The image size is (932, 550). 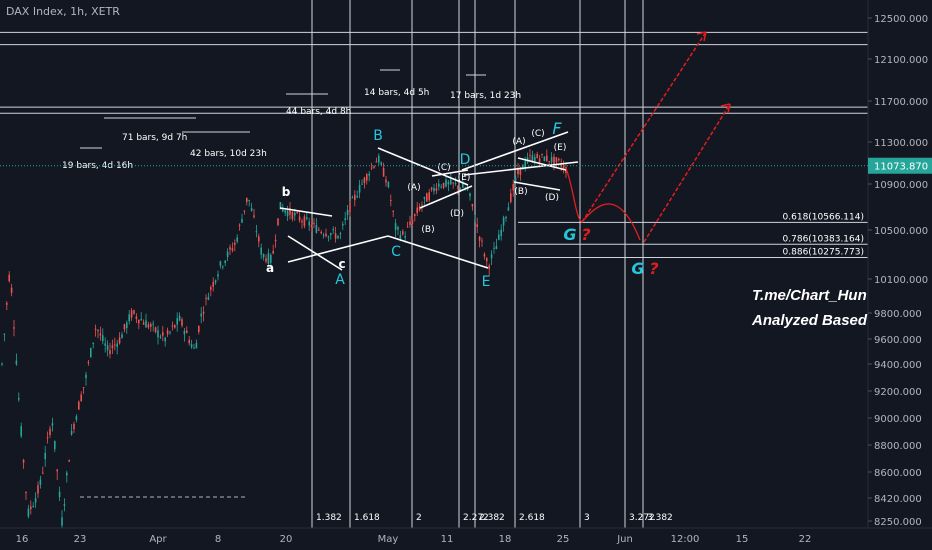 I want to click on projection-arrowhead, so click(x=701, y=36).